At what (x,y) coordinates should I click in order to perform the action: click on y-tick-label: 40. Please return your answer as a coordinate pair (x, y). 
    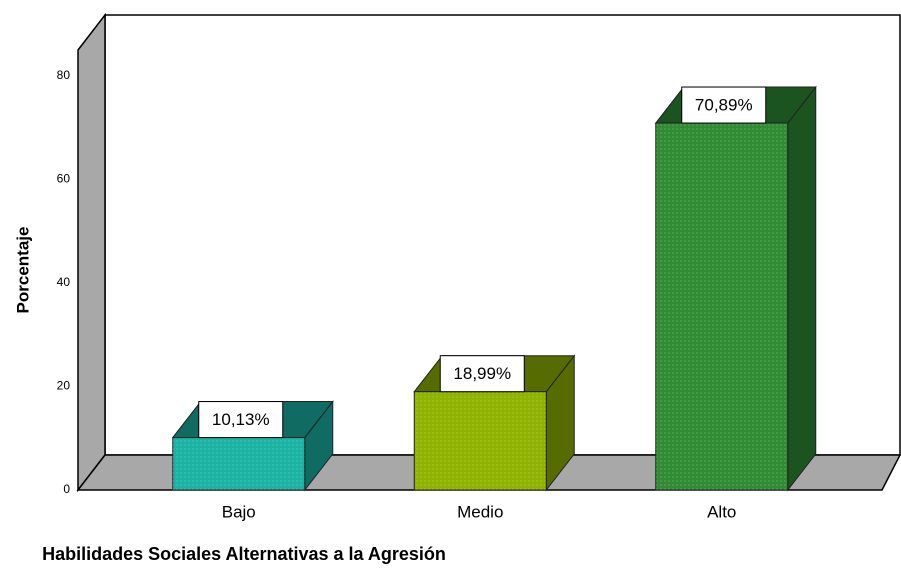
    Looking at the image, I should click on (64, 282).